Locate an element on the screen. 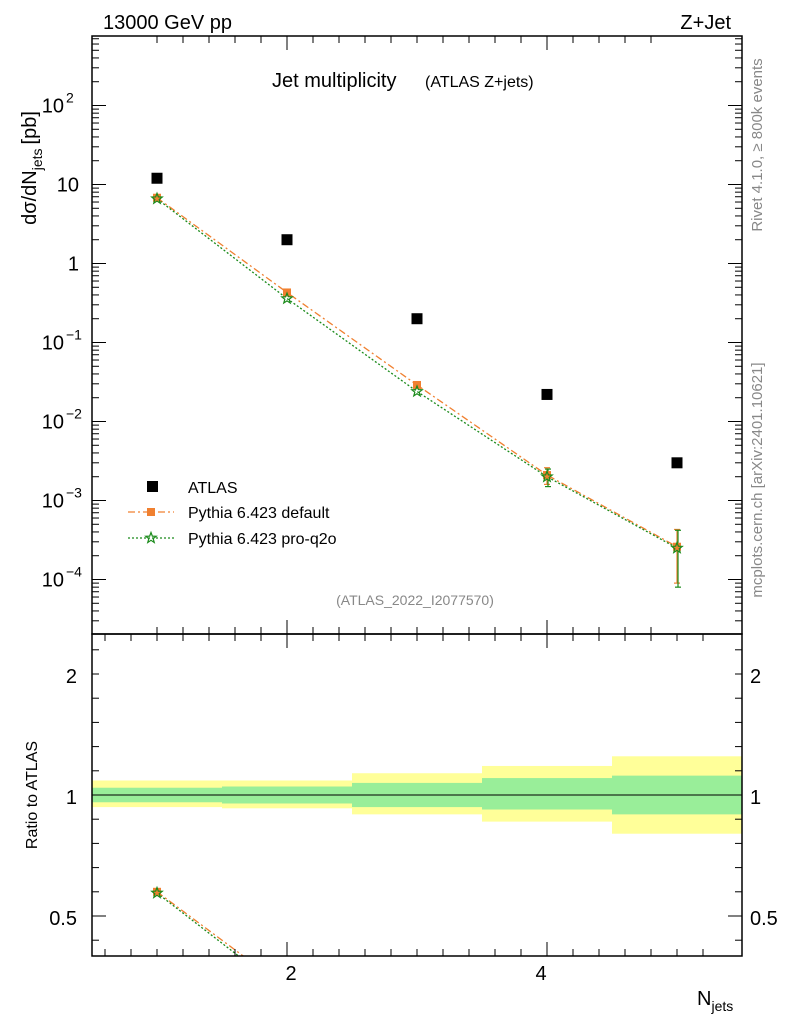 Image resolution: width=786 pixels, height=1024 pixels. ratio-y-axis-label: Ratio to ATLAS is located at coordinates (32, 795).